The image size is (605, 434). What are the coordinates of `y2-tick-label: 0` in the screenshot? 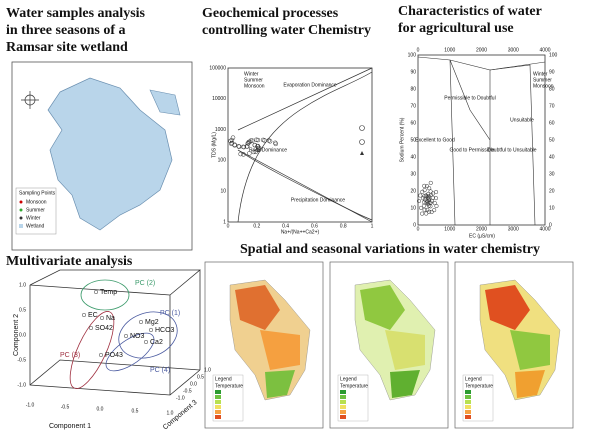 It's located at (550, 225).